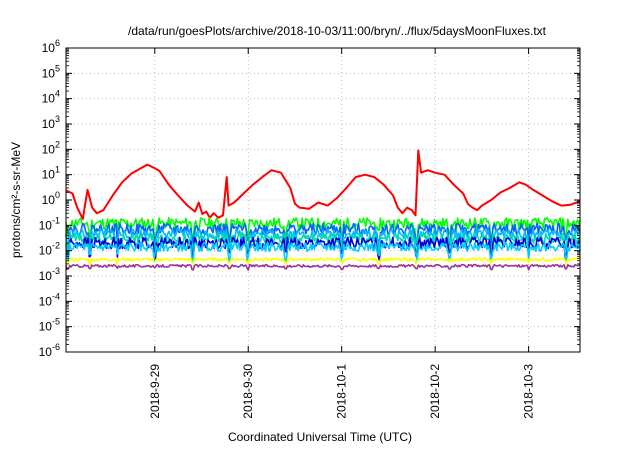 The height and width of the screenshot is (453, 640). What do you see at coordinates (51, 173) in the screenshot?
I see `y-tick-label: 10¹` at bounding box center [51, 173].